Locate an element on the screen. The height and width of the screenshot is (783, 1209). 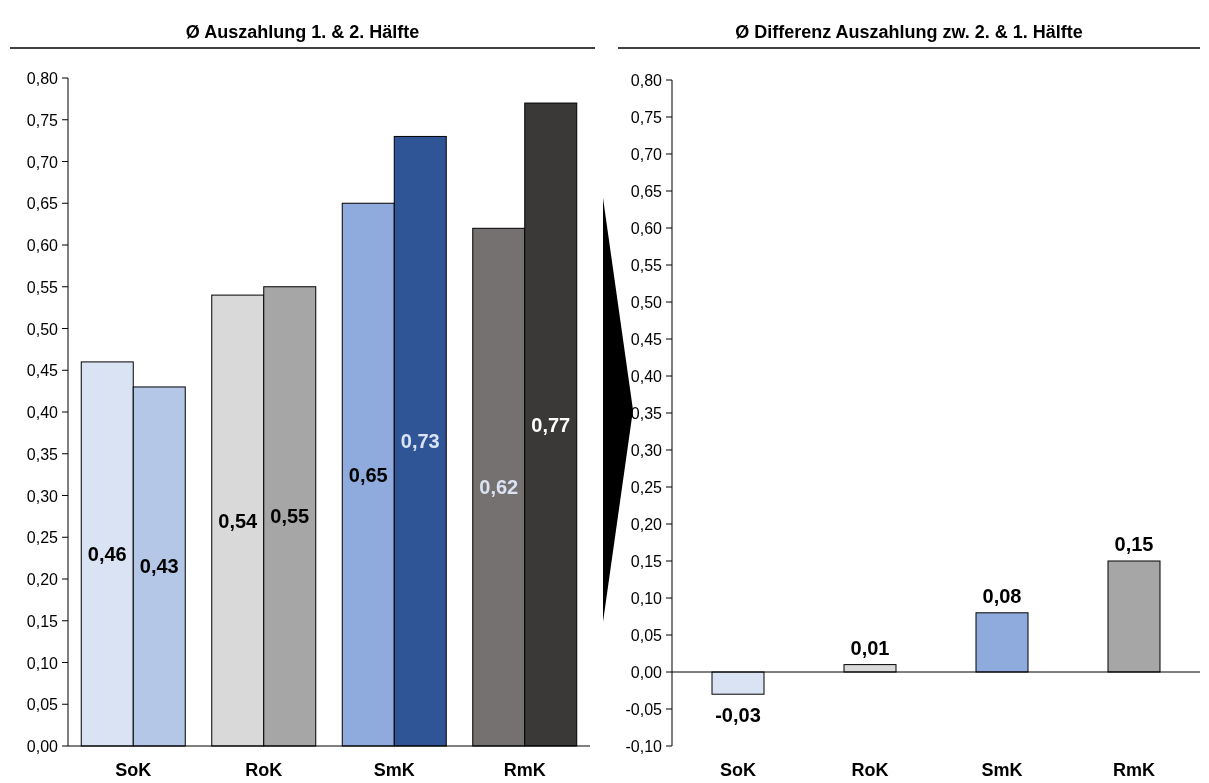
y-tick-label: -0,05 is located at coordinates (644, 709).